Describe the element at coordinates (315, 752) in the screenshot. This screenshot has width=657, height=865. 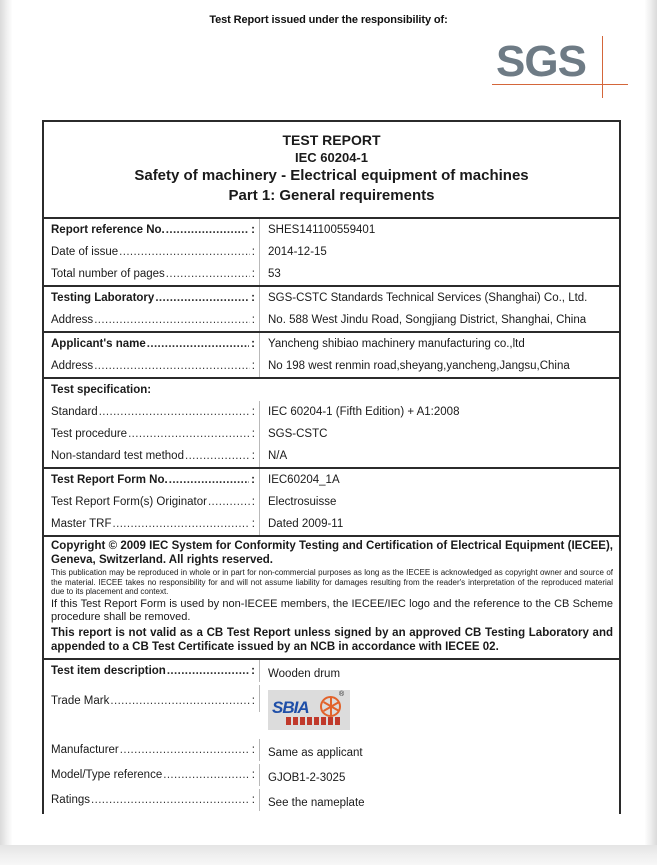
I see `field-value: Same as applicant` at that location.